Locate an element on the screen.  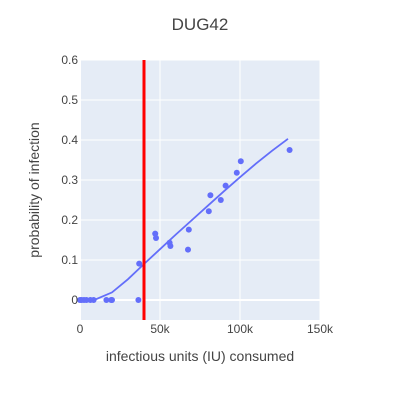
x-tick-label: 0 is located at coordinates (80, 329).